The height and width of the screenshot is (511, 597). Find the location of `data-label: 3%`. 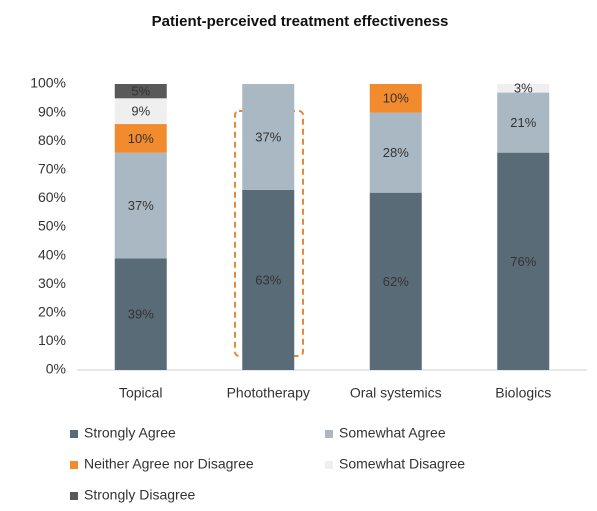

data-label: 3% is located at coordinates (523, 88).